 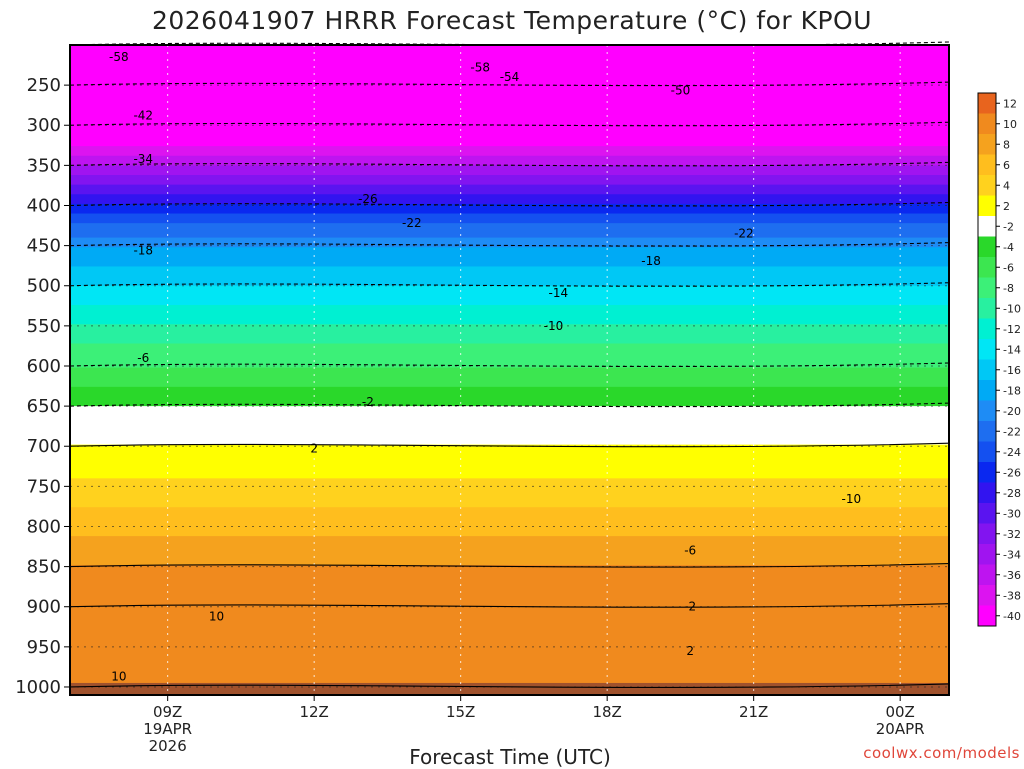 I want to click on colorbar-label: 10, so click(x=1010, y=124).